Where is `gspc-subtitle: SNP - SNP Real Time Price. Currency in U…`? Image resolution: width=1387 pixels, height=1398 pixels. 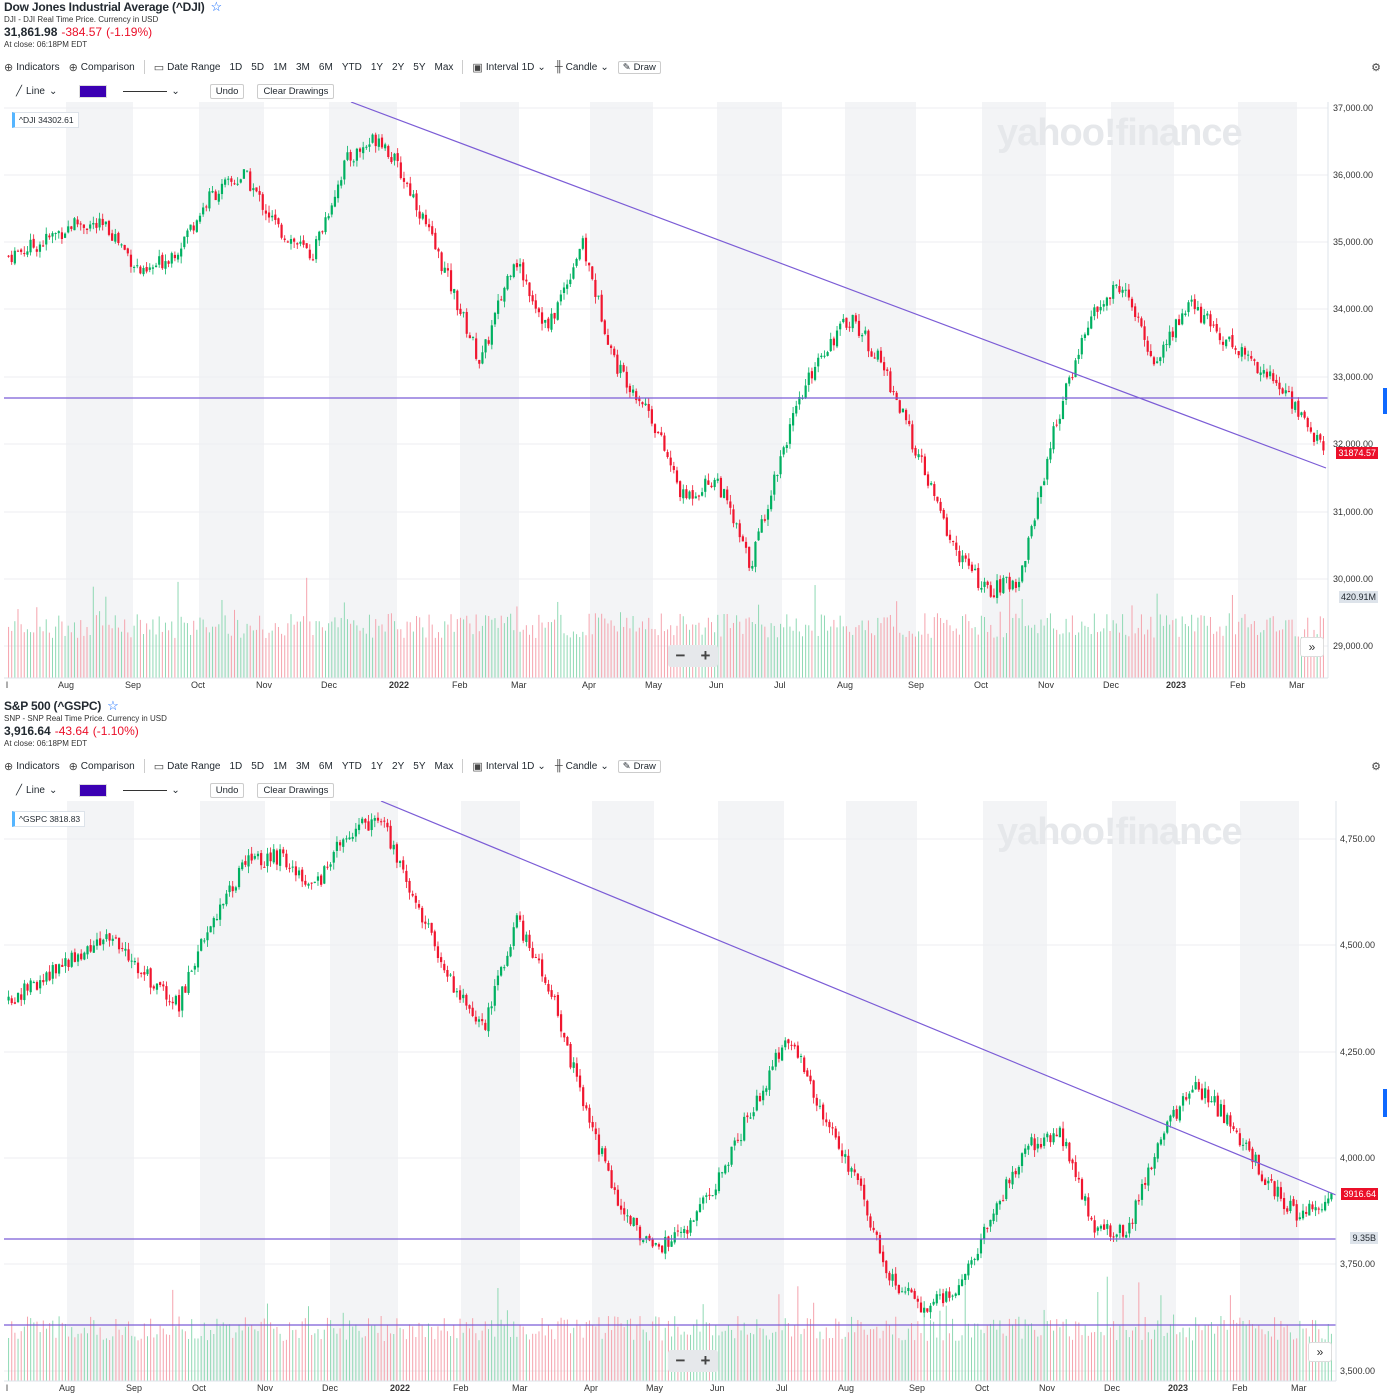
gspc-subtitle: SNP - SNP Real Time Price. Currency in U… is located at coordinates (85, 718).